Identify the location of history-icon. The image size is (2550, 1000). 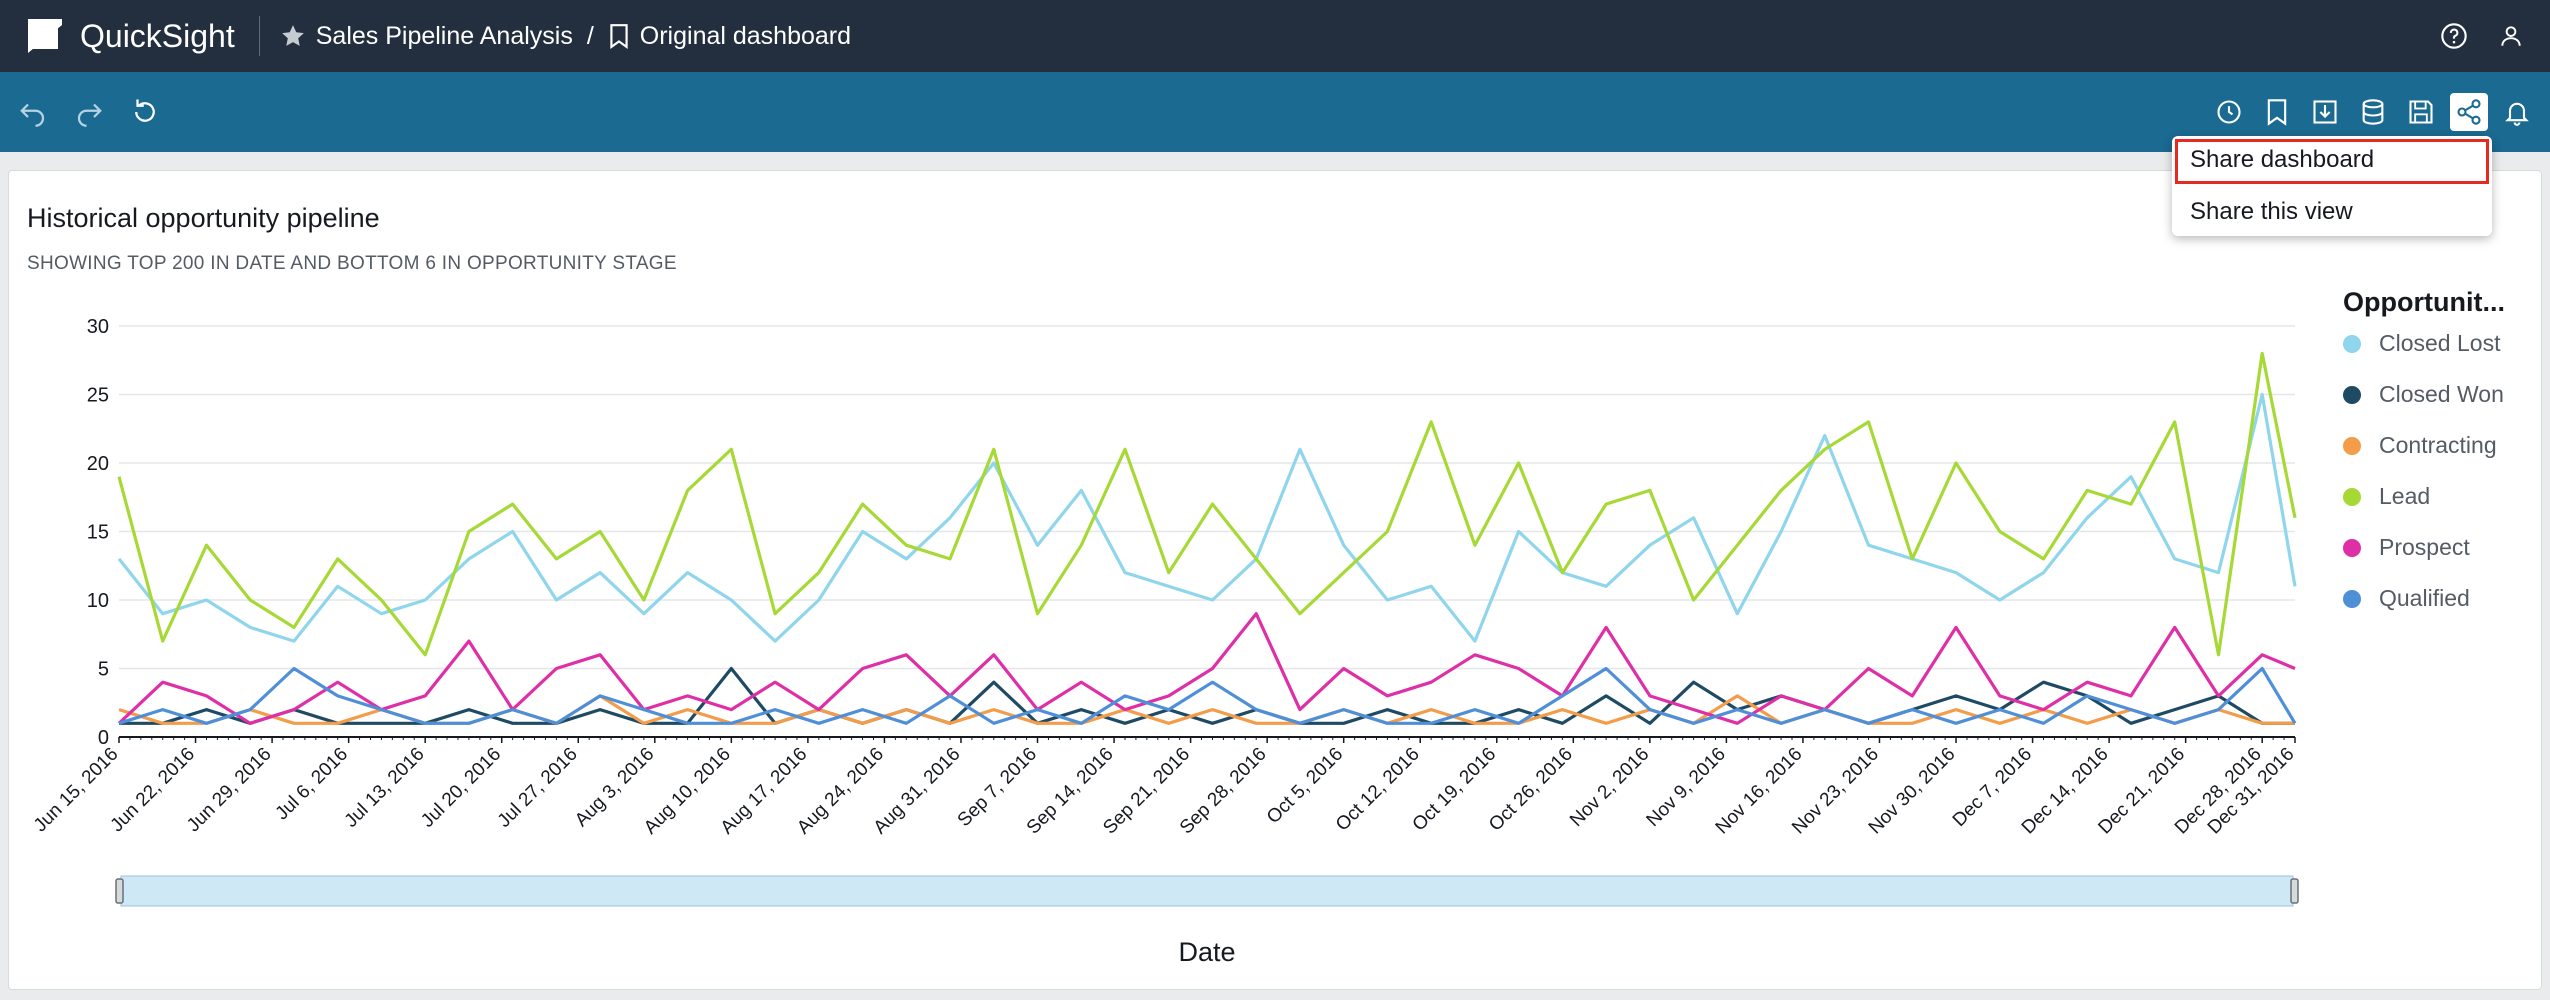
(2229, 112).